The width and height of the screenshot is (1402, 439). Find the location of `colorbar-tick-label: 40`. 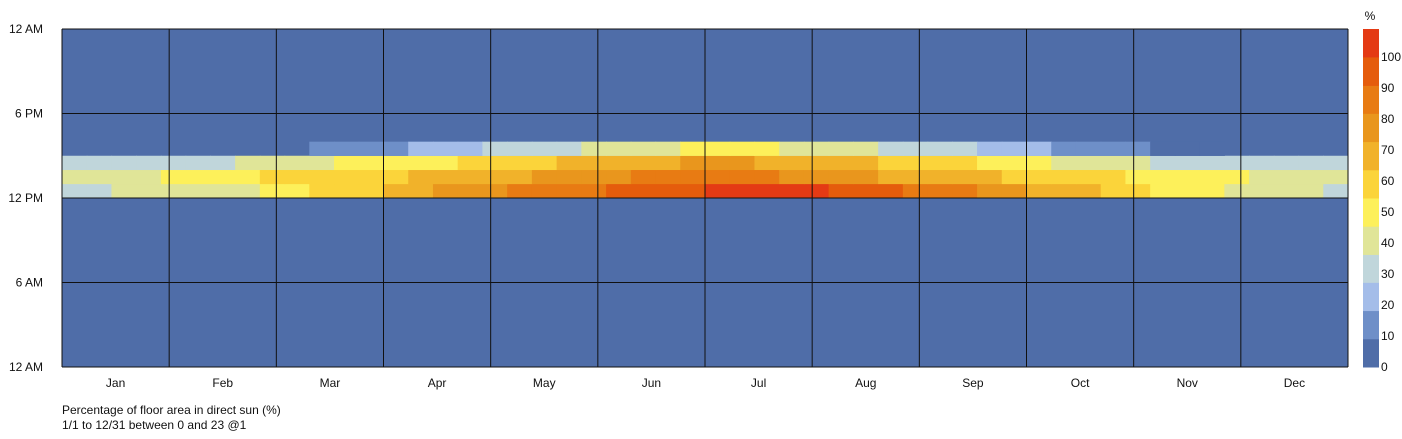

colorbar-tick-label: 40 is located at coordinates (1388, 243).